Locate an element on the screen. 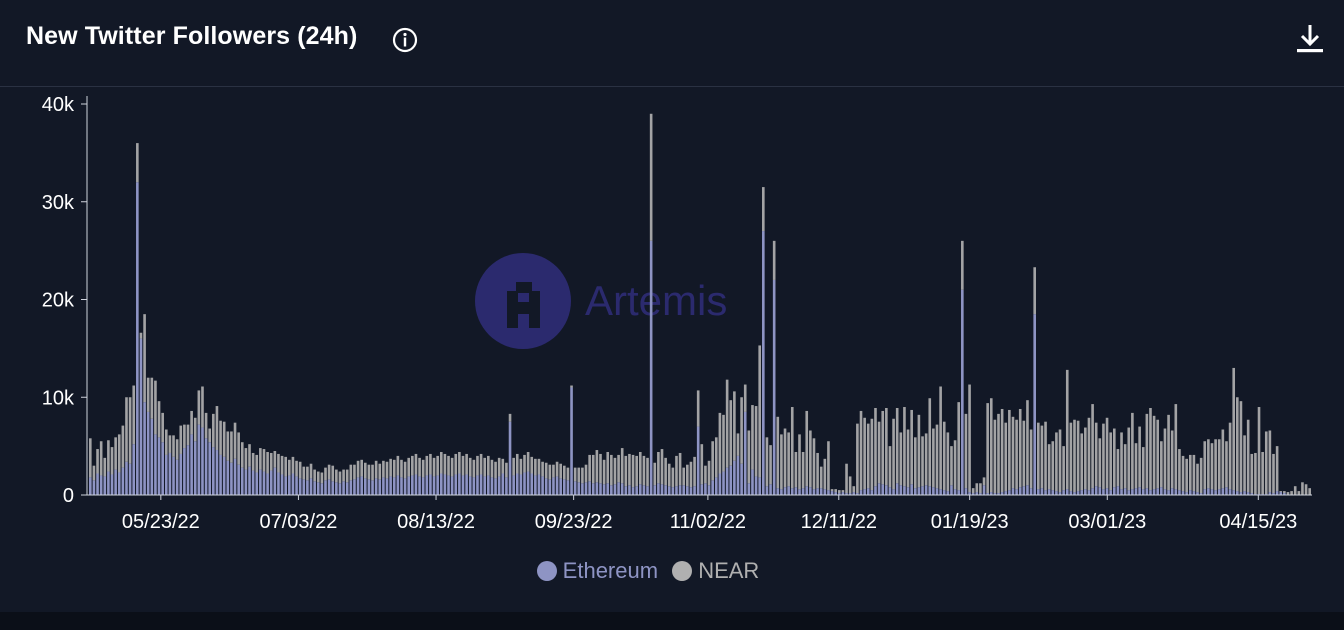 Image resolution: width=1344 pixels, height=630 pixels. artemis-logo-icon is located at coordinates (523, 301).